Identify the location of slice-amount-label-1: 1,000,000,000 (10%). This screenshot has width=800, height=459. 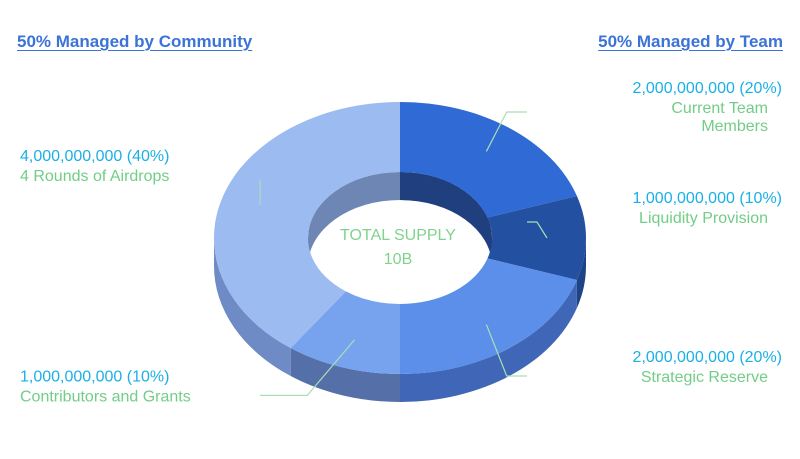
(707, 198).